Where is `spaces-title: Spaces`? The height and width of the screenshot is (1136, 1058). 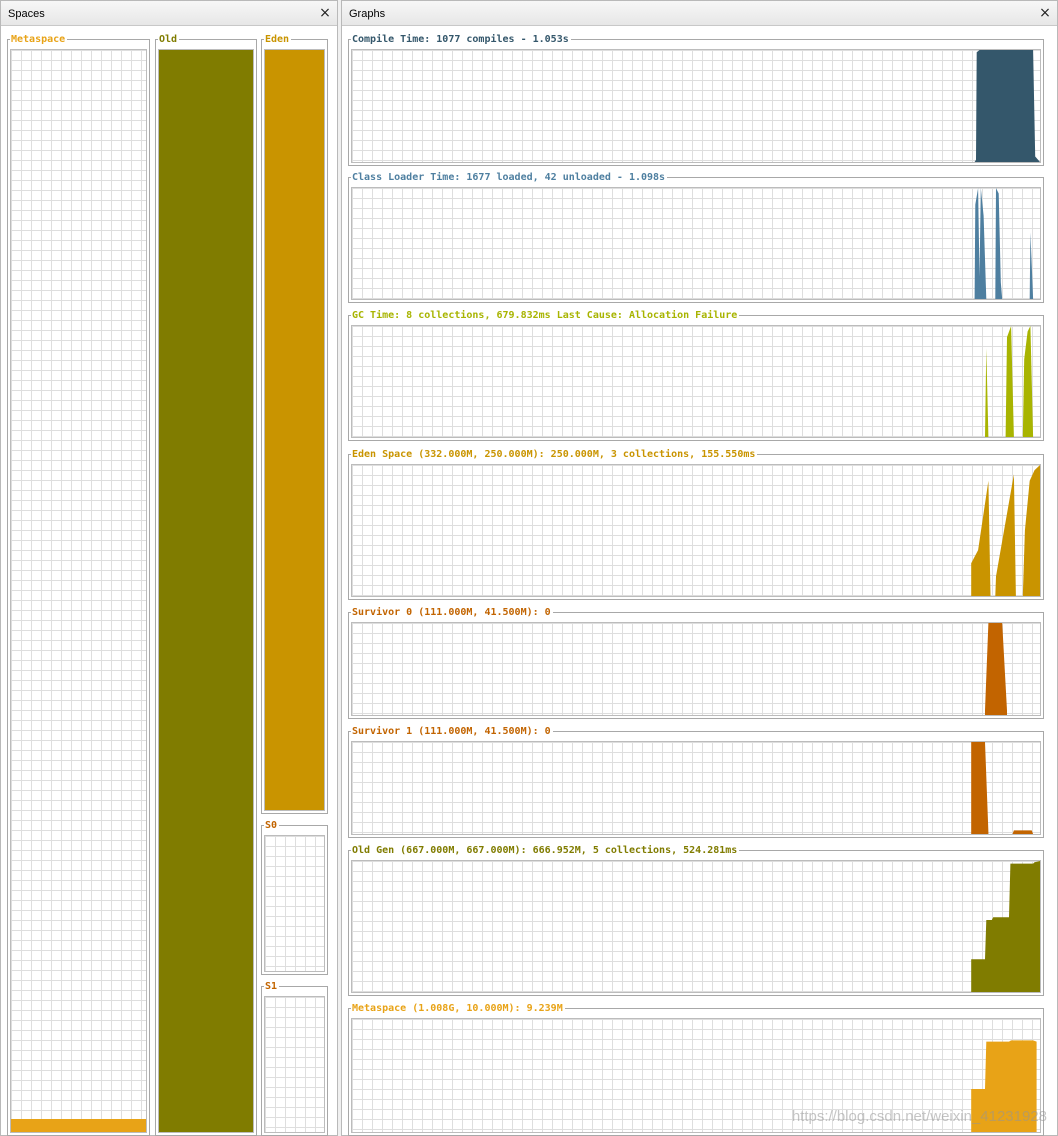
spaces-title: Spaces is located at coordinates (26, 14).